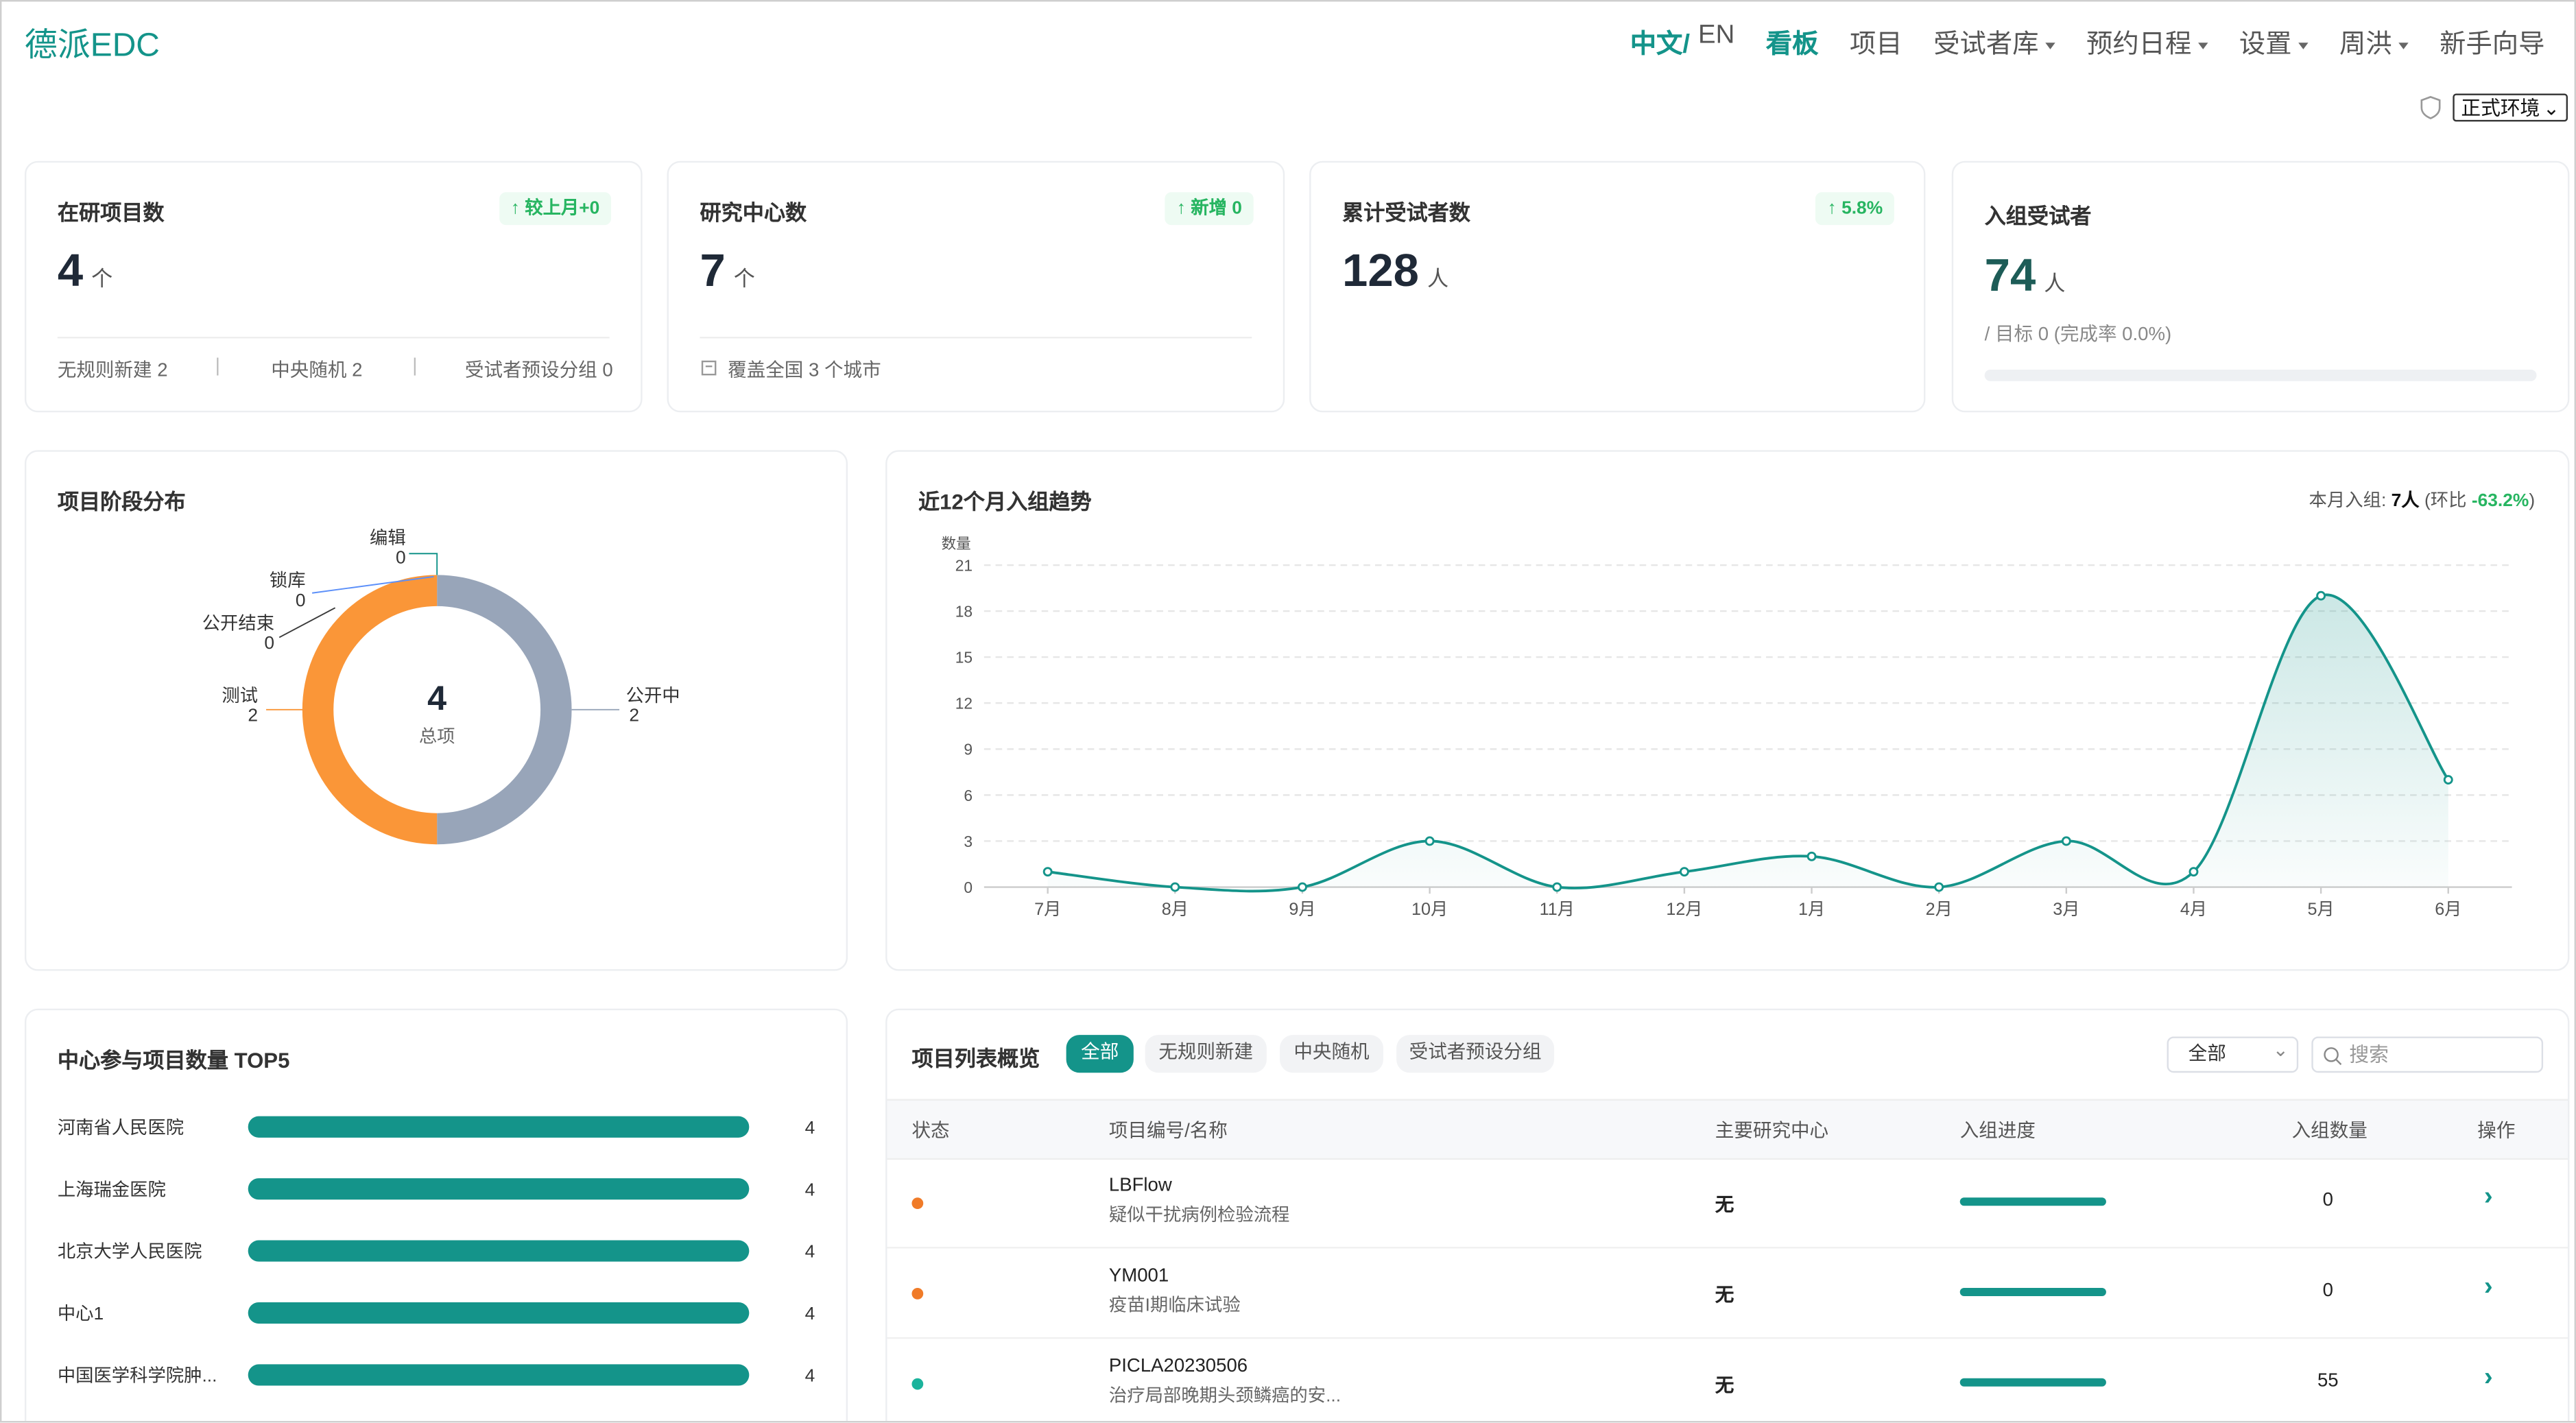 The image size is (2576, 1423). What do you see at coordinates (1747, 743) in the screenshot?
I see `area` at bounding box center [1747, 743].